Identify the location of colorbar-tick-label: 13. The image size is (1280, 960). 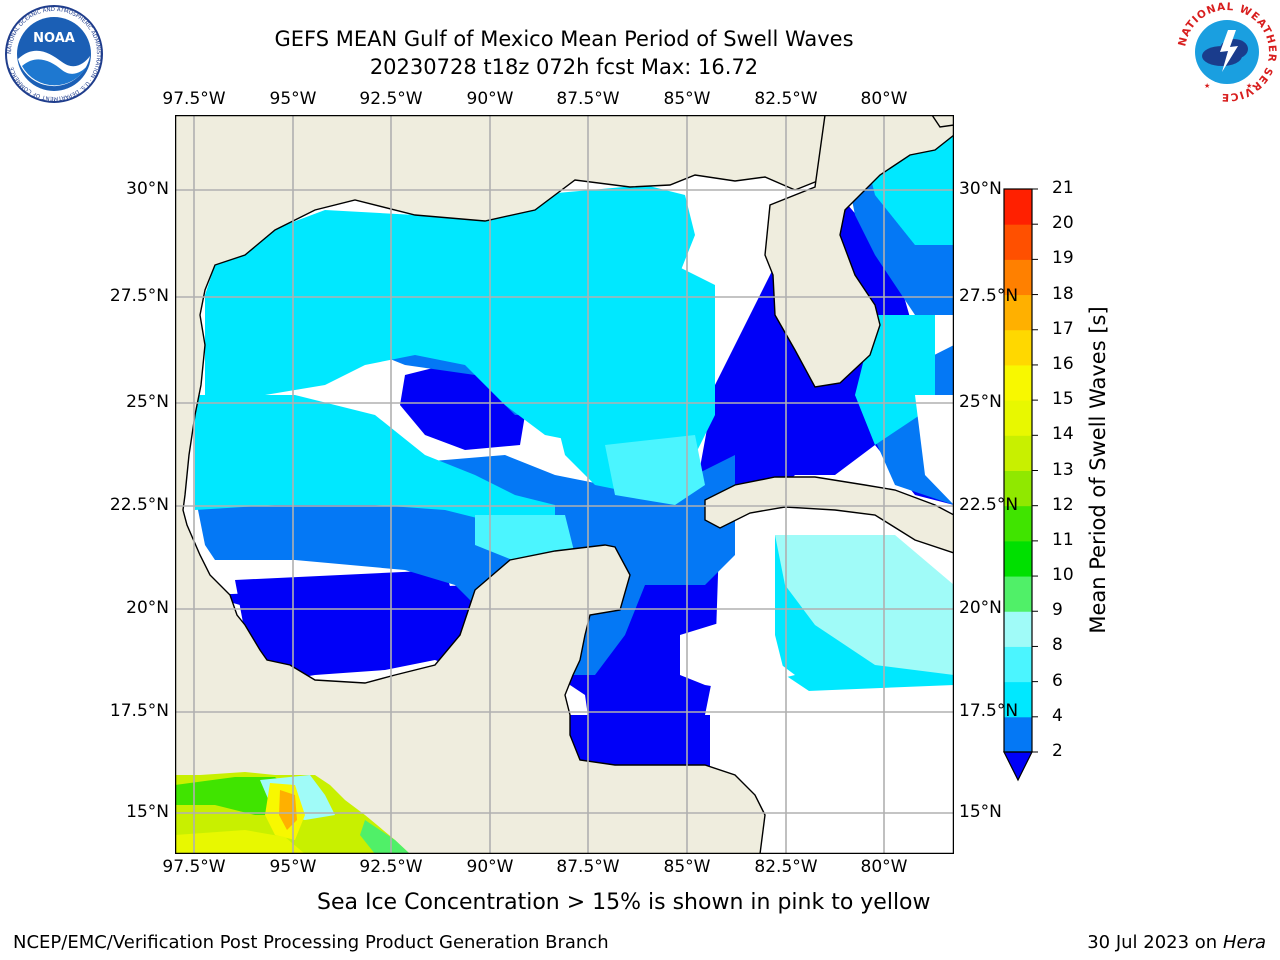
(1063, 469).